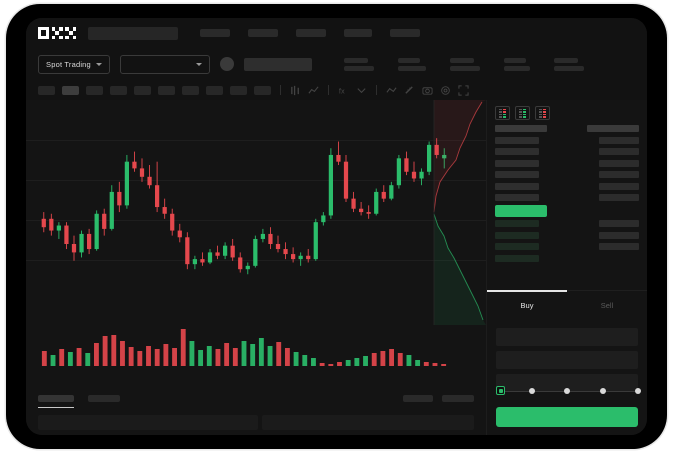  Describe the element at coordinates (104, 398) in the screenshot. I see `tab-order-history` at that location.